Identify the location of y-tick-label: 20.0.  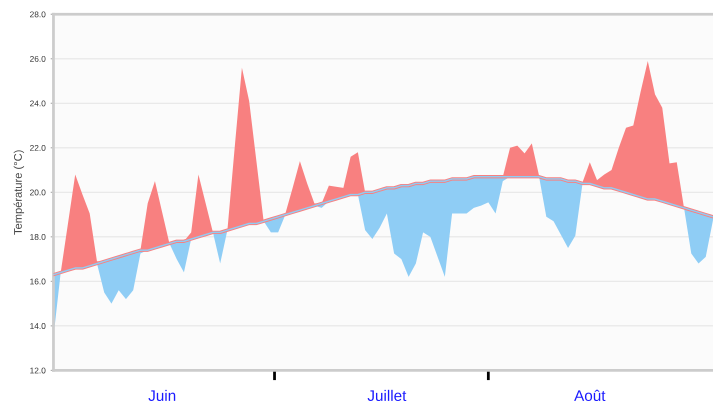
(38, 193).